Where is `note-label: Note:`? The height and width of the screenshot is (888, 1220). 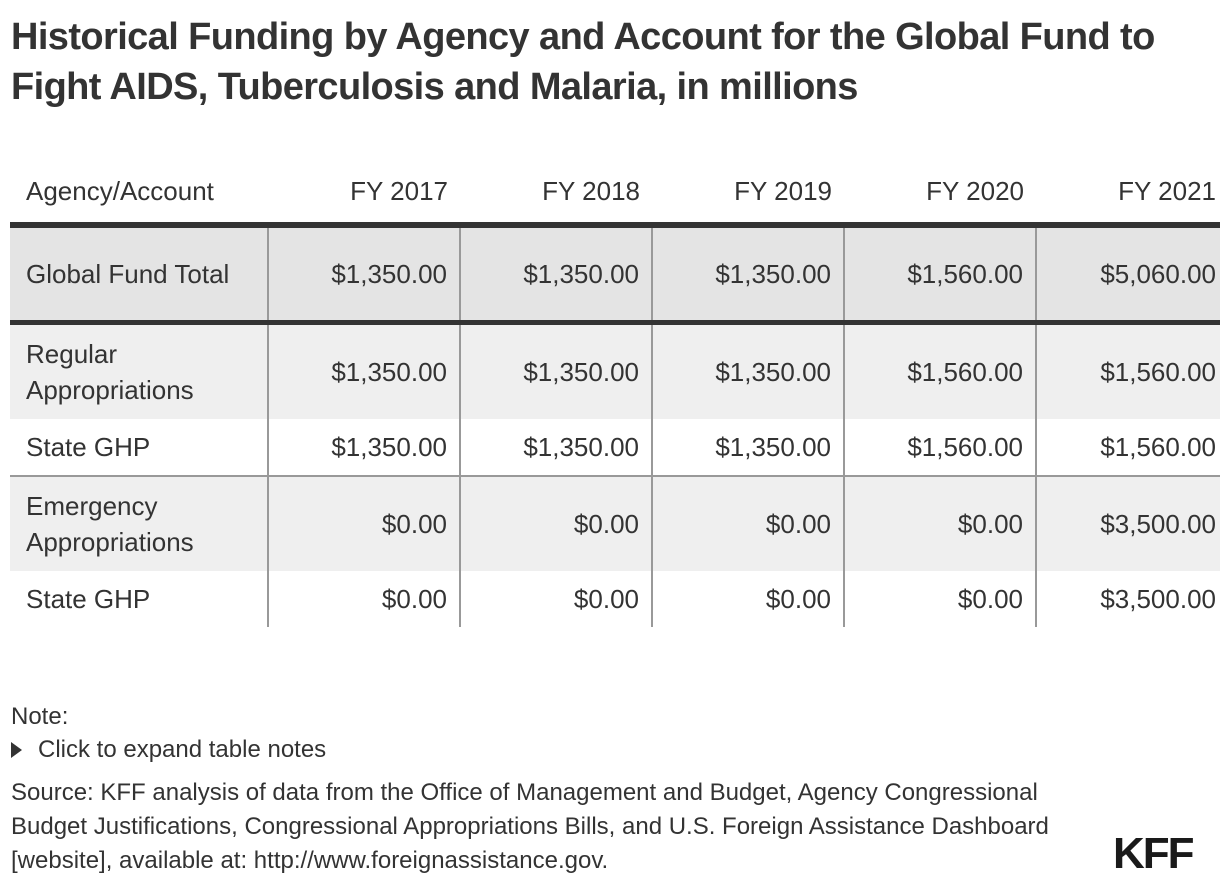 note-label: Note: is located at coordinates (40, 716).